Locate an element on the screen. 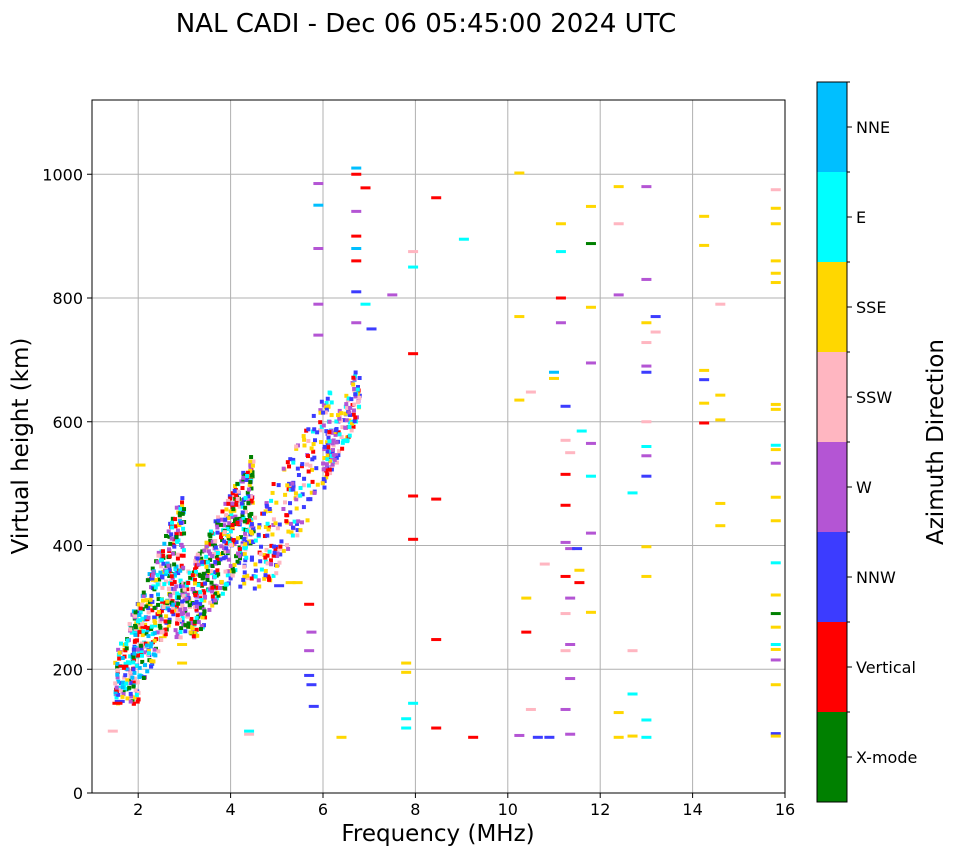 The width and height of the screenshot is (958, 857). y-axis-label: Virtual height (km) is located at coordinates (21, 446).